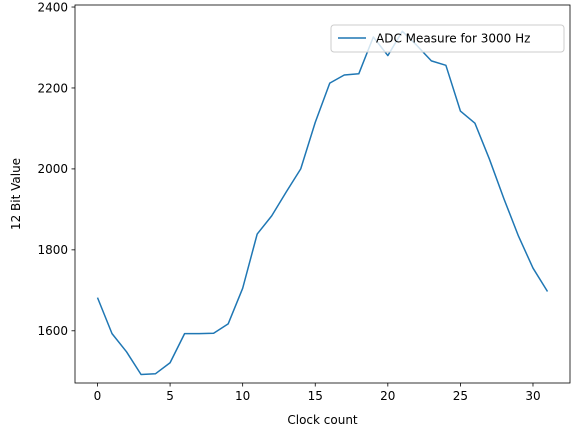 Image resolution: width=584 pixels, height=437 pixels. What do you see at coordinates (52, 250) in the screenshot?
I see `y-tick-label: 1800` at bounding box center [52, 250].